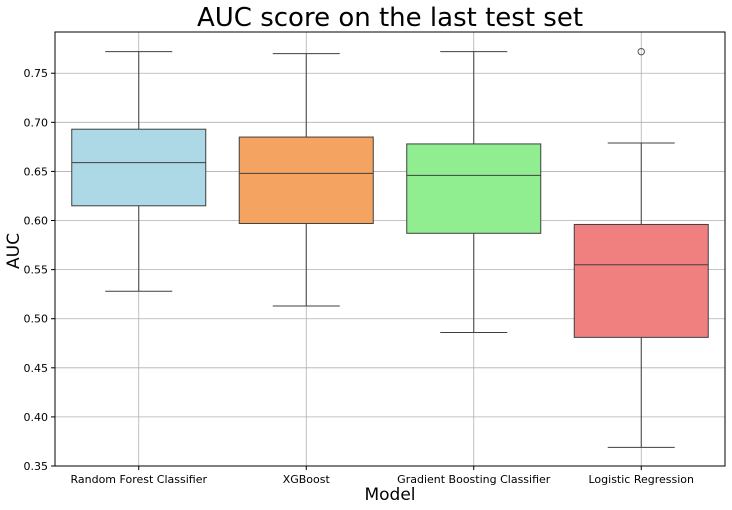 This screenshot has width=732, height=510. Describe the element at coordinates (138, 479) in the screenshot. I see `x-tick-label: Random Forest Classifier` at that location.